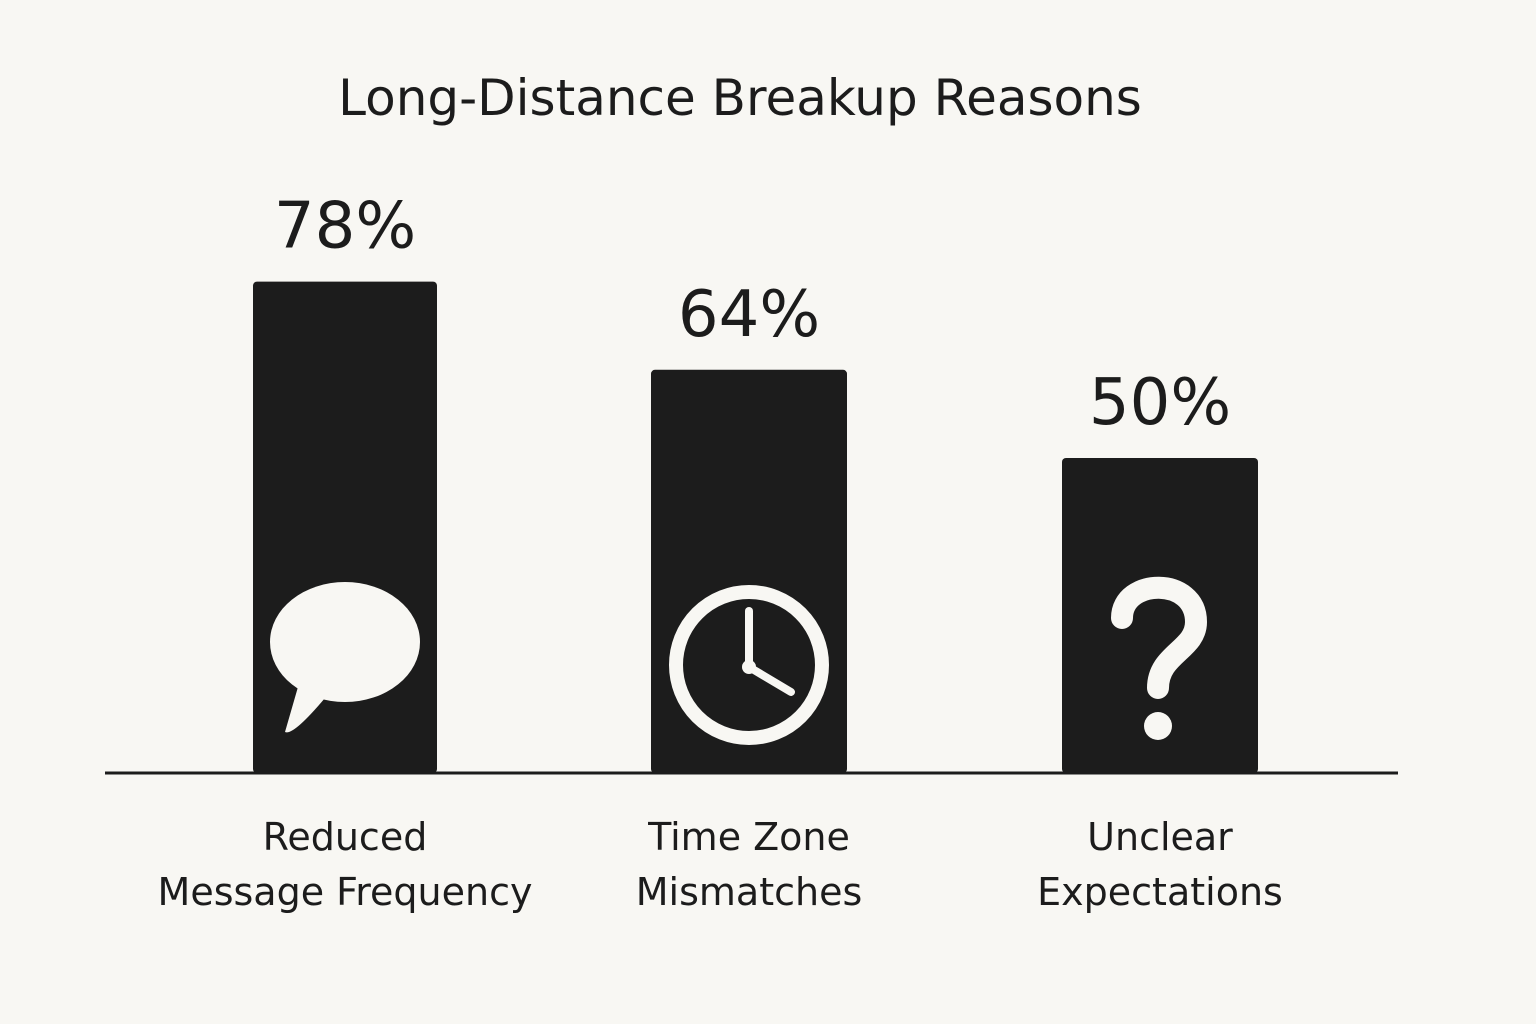 The image size is (1536, 1024). I want to click on bar-value-label: 64%, so click(749, 315).